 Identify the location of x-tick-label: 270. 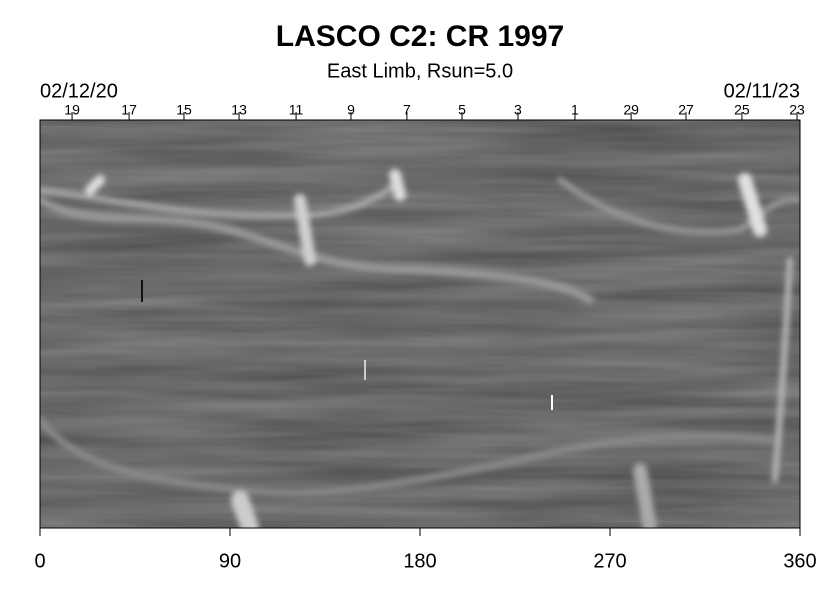
(609, 561).